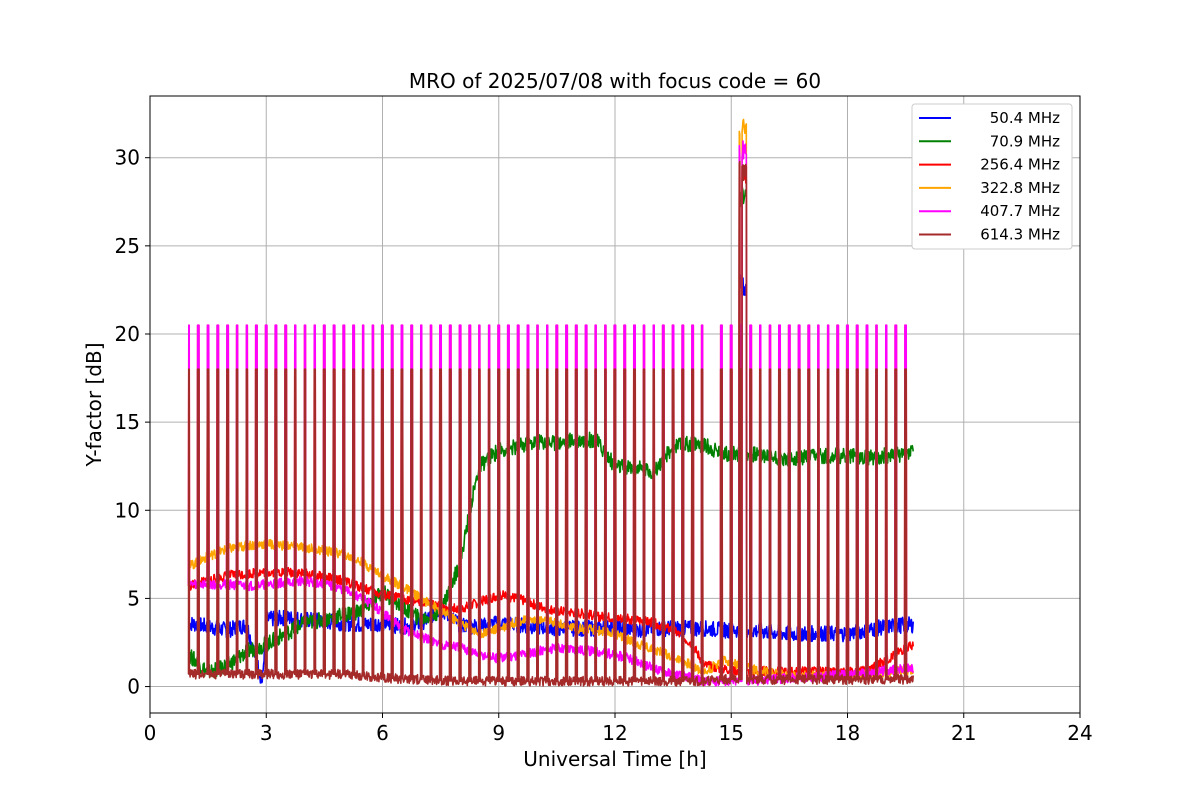 The height and width of the screenshot is (800, 1200). What do you see at coordinates (127, 510) in the screenshot?
I see `y-tick-label: 10` at bounding box center [127, 510].